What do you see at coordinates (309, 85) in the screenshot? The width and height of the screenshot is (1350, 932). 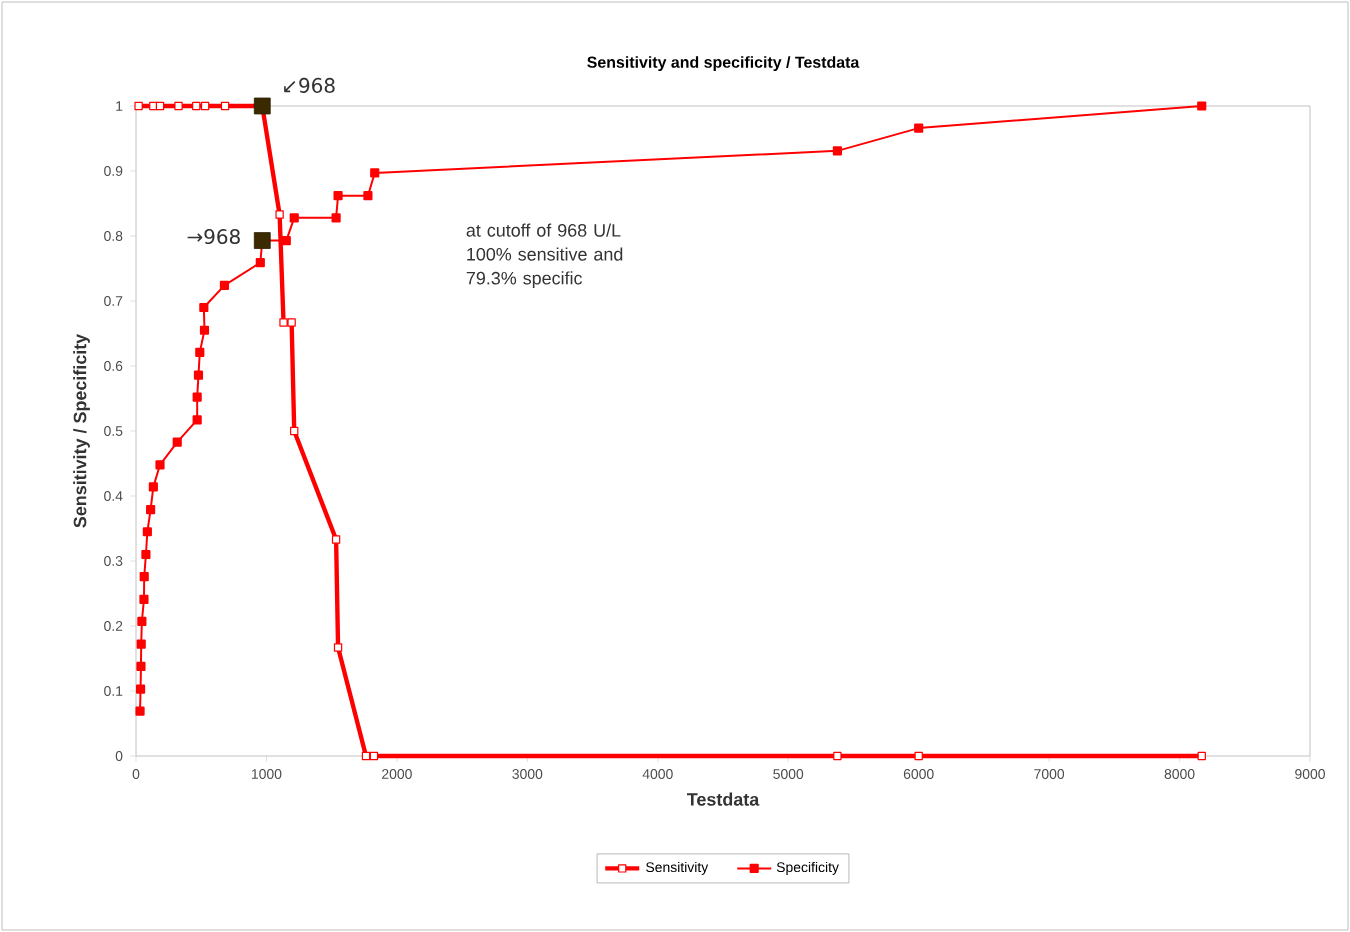 I see `annotation: ↙968` at bounding box center [309, 85].